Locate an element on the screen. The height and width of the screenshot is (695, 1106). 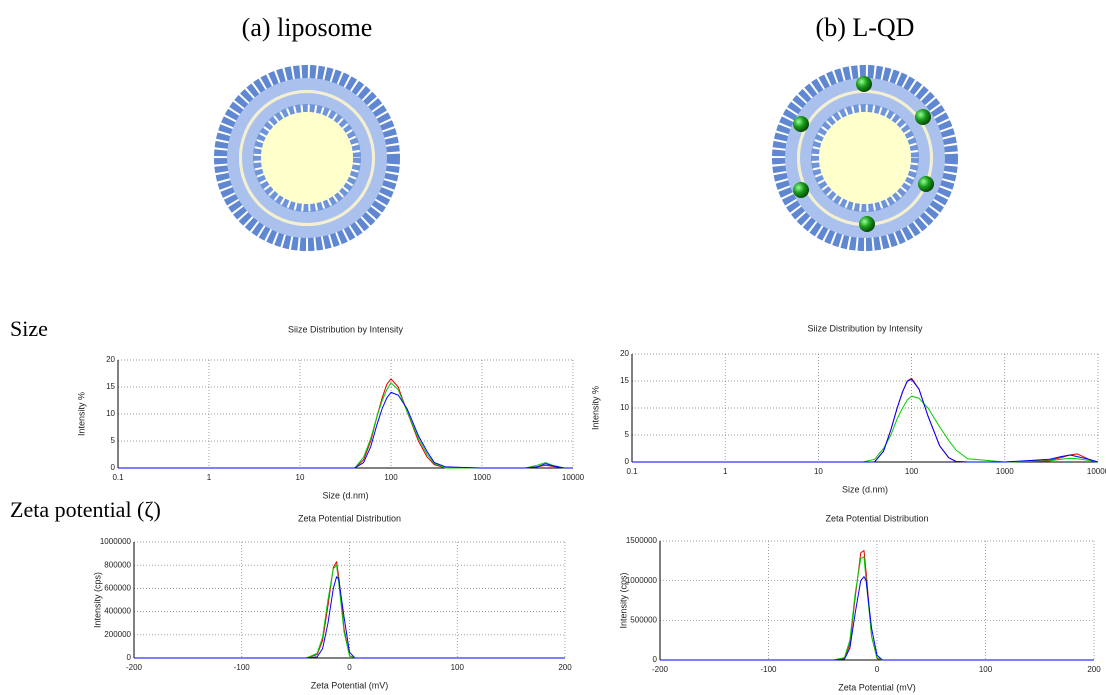
lqd-diagram is located at coordinates (865, 158).